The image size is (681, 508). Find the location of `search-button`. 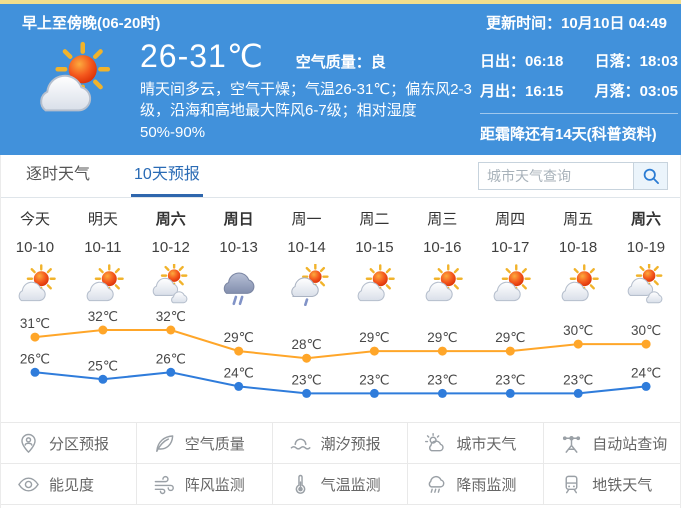

search-button is located at coordinates (651, 176).